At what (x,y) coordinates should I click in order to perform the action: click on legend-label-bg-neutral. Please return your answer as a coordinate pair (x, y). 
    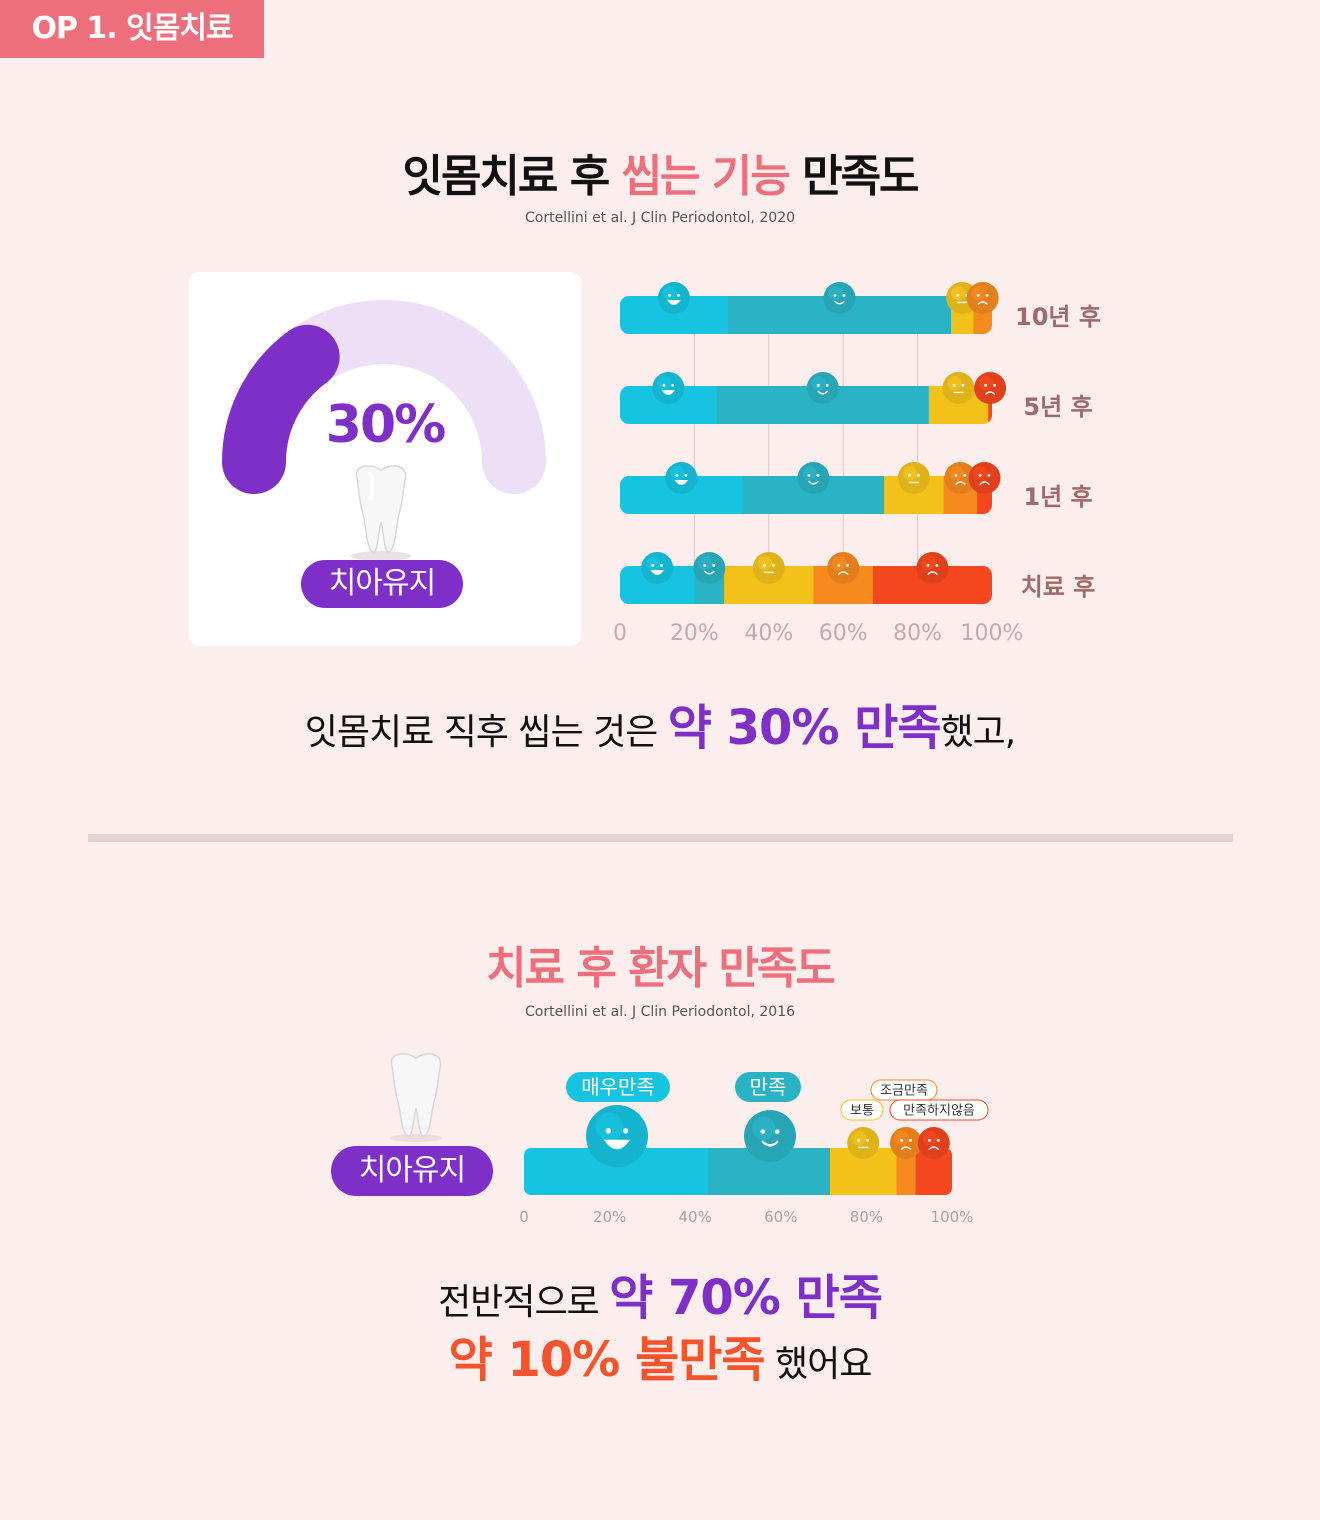
    Looking at the image, I should click on (862, 1110).